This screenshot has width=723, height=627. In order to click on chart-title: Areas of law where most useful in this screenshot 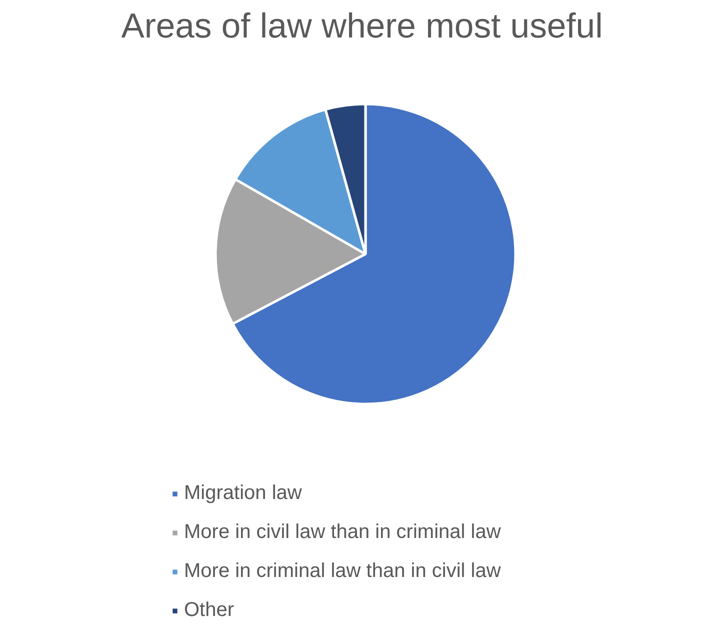, I will do `click(362, 27)`.